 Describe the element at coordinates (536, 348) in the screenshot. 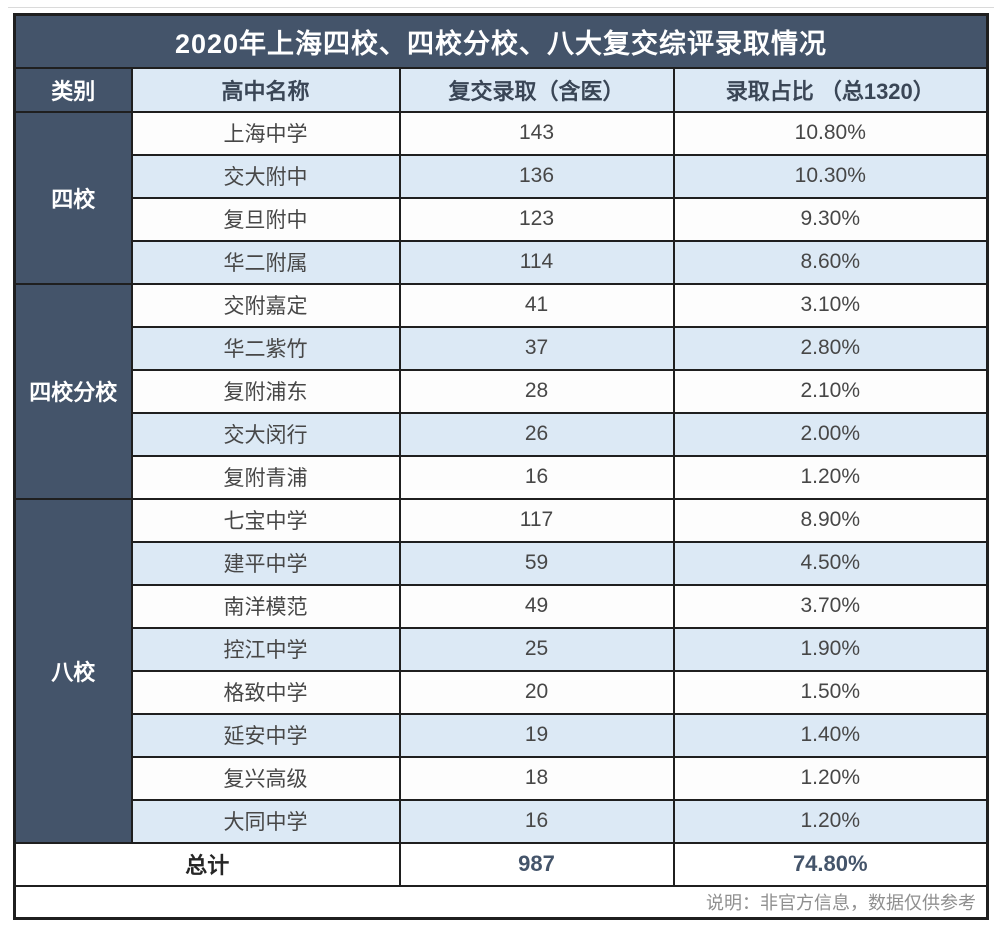

I see `count-cell: 37` at that location.